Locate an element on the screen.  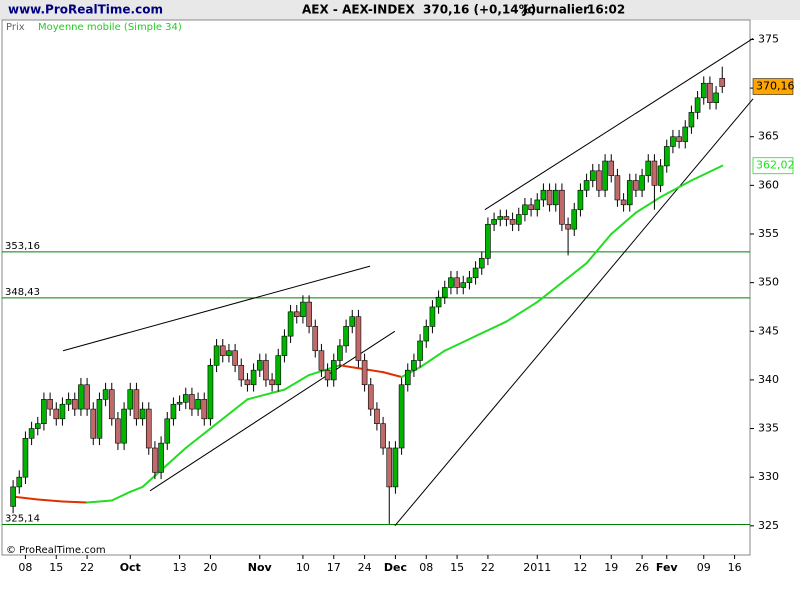
header-bar is located at coordinates (400, 10).